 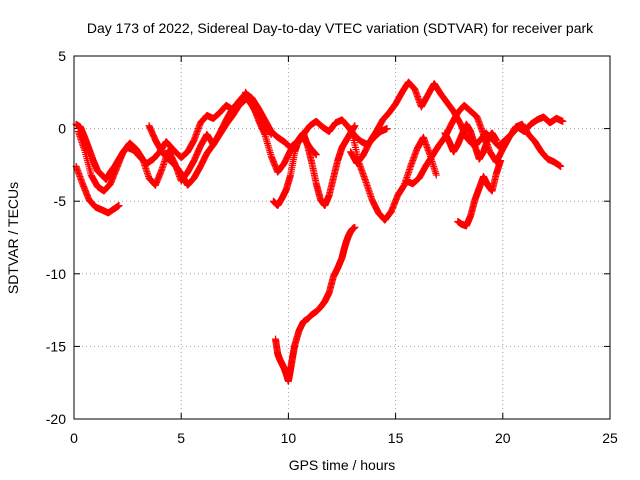 I want to click on series-track-i, so click(x=394, y=178).